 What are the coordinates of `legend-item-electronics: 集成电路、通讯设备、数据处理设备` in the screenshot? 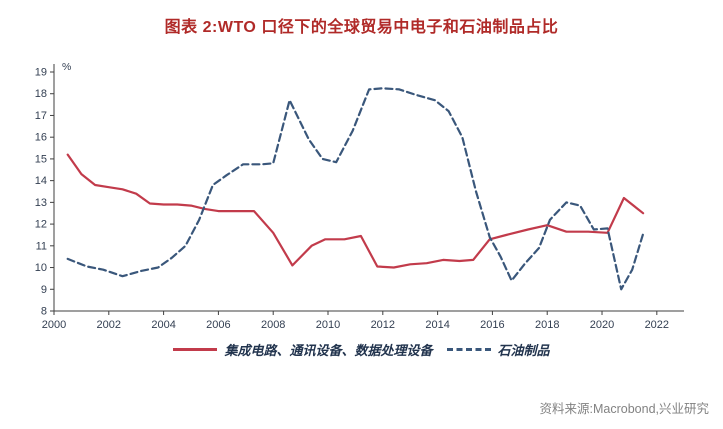 It's located at (303, 349).